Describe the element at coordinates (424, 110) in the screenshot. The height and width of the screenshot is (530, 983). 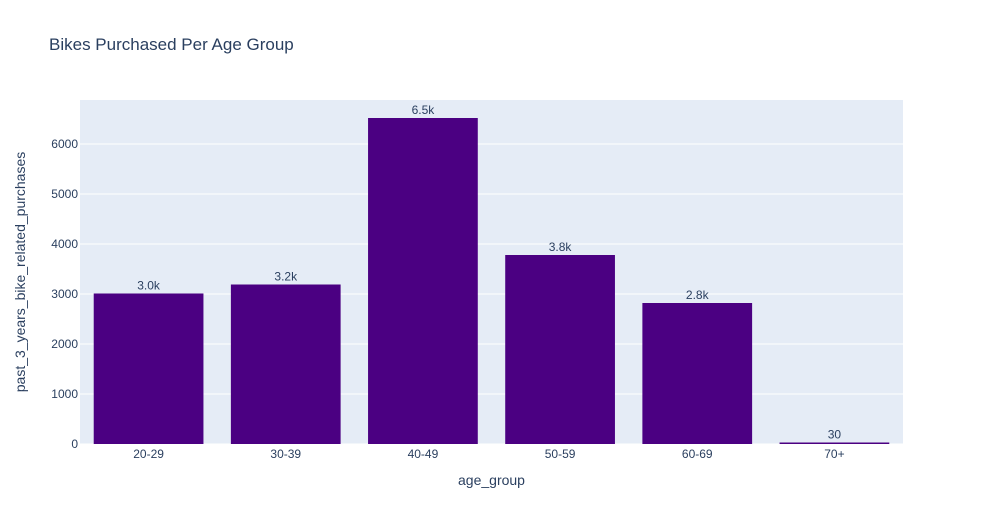
I see `bar-value-label: 6.5k` at that location.